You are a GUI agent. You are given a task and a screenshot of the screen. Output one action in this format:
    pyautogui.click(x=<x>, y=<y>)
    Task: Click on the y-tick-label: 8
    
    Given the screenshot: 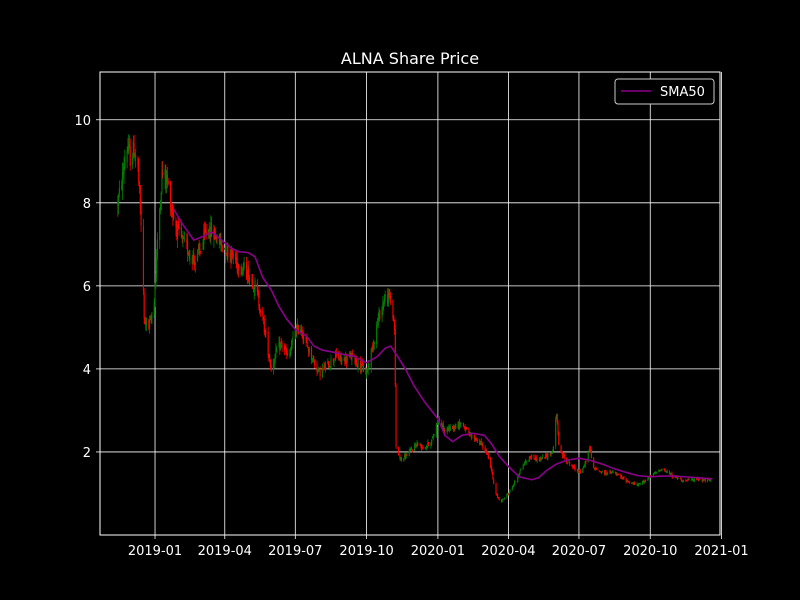 What is the action you would take?
    pyautogui.click(x=87, y=204)
    